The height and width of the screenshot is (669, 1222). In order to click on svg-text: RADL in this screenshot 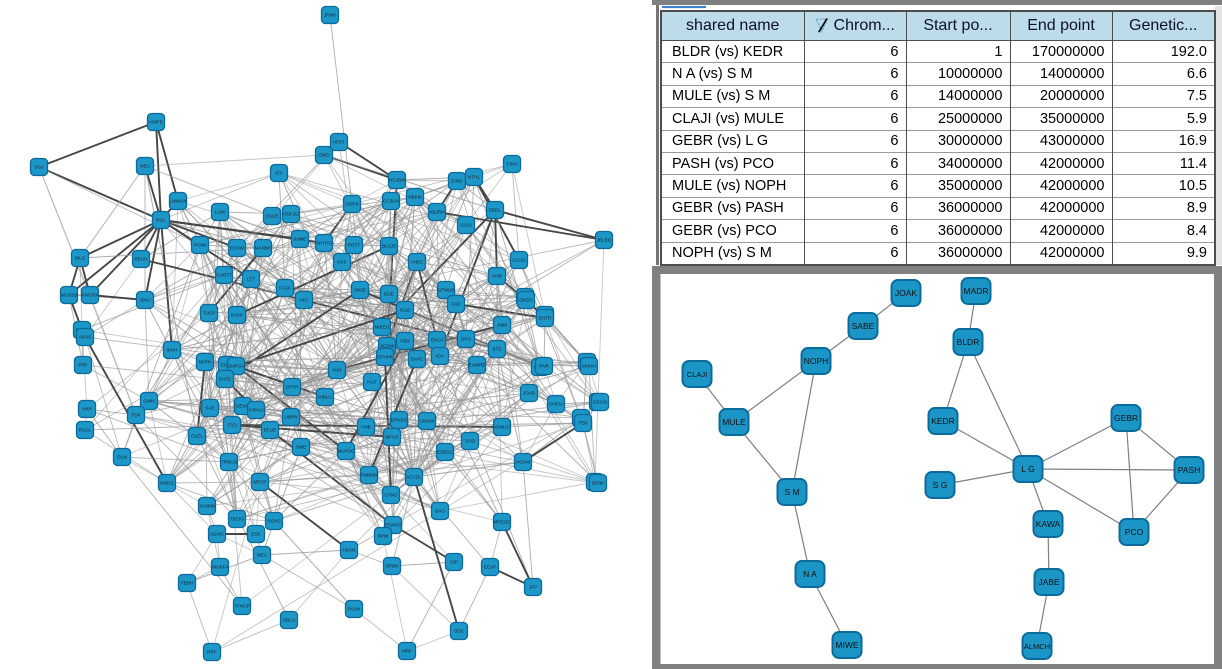, I will do `click(85, 430)`.